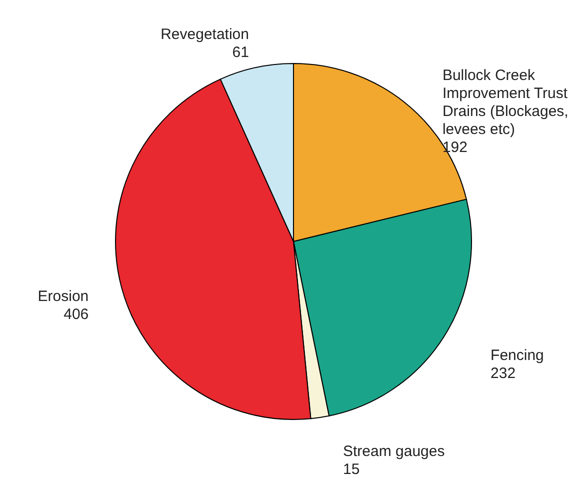 This screenshot has height=483, width=587. What do you see at coordinates (204, 35) in the screenshot?
I see `slice-label: Revegetation` at bounding box center [204, 35].